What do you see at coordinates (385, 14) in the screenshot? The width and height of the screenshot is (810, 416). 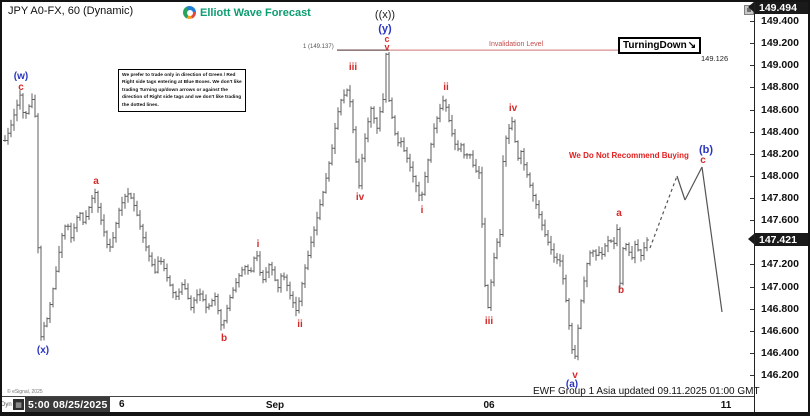 I see `wave-label: ((x))` at bounding box center [385, 14].